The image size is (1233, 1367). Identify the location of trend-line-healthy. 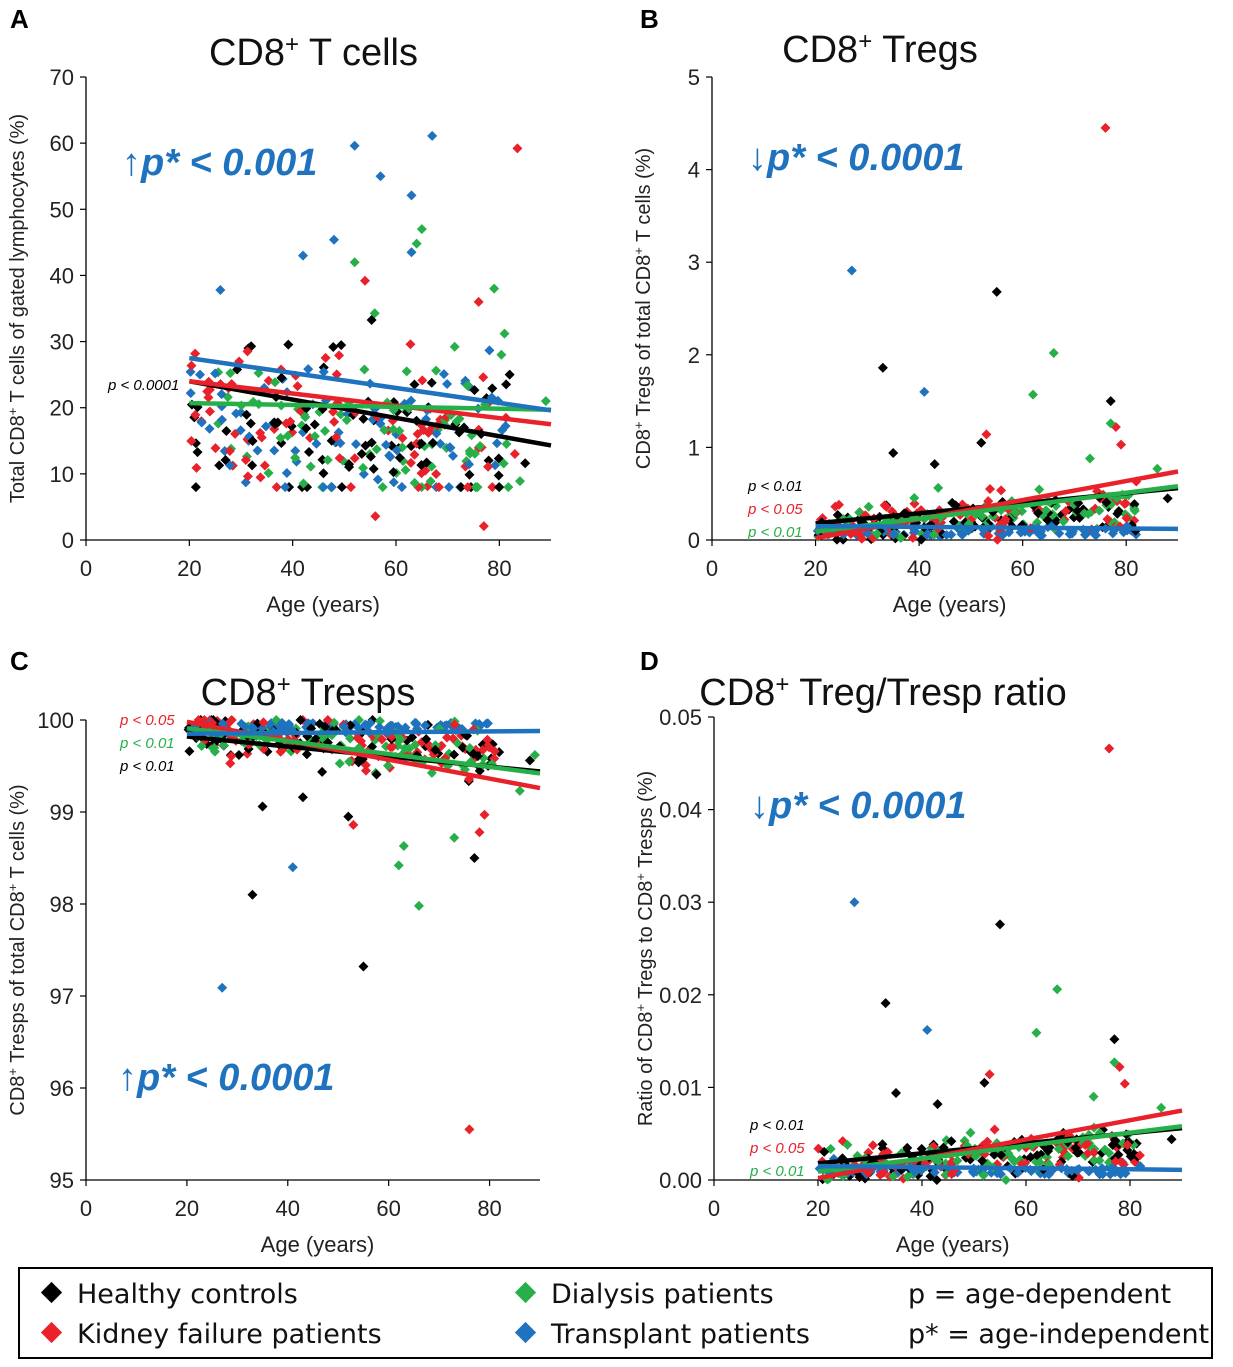
(370, 413).